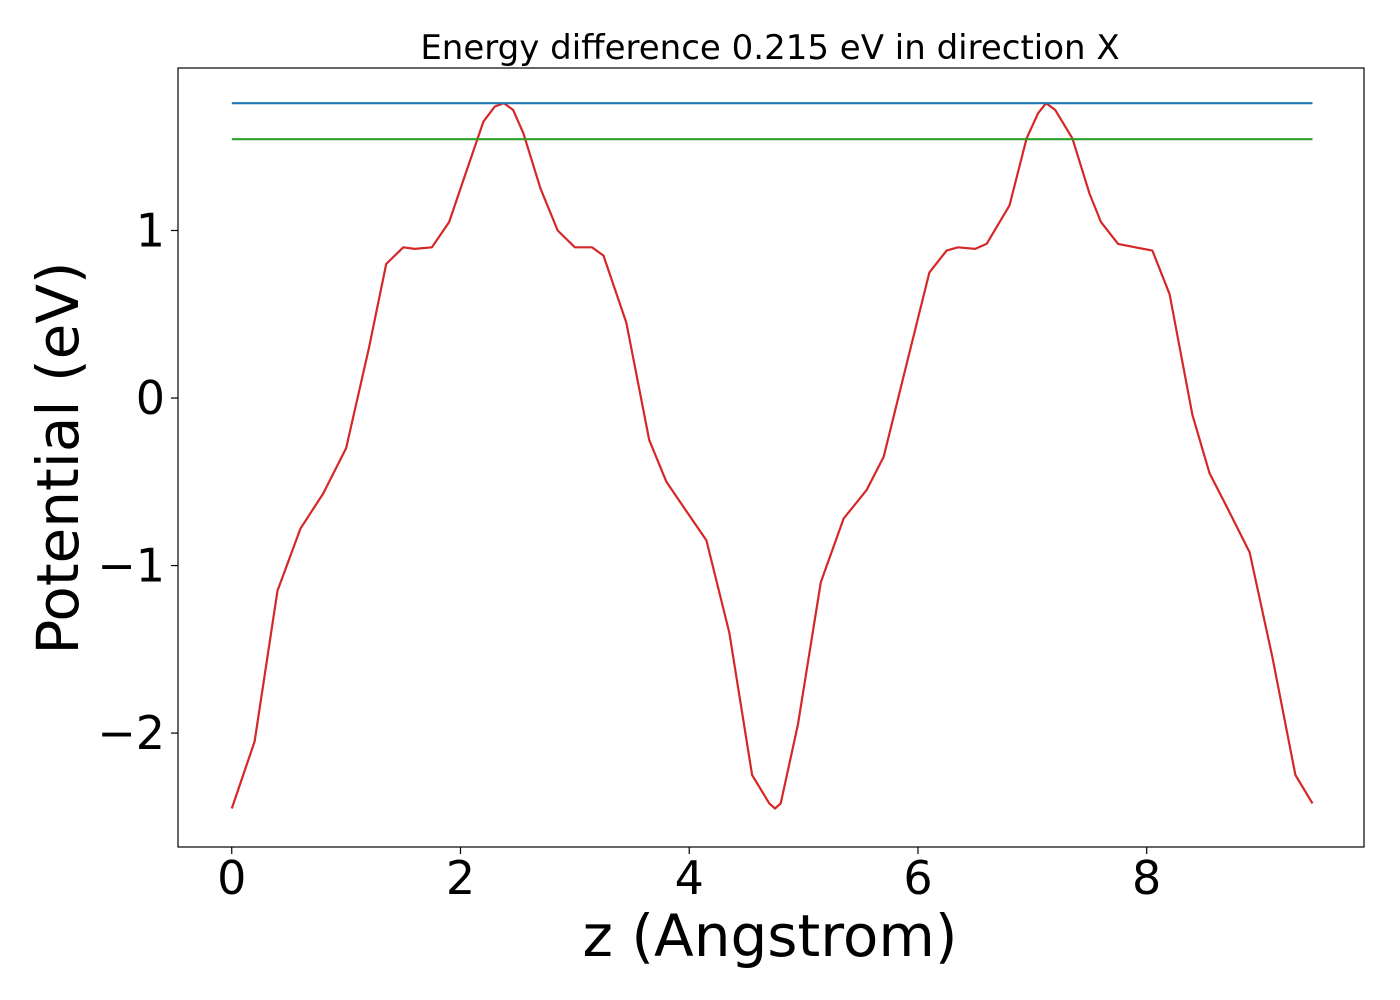  What do you see at coordinates (137, 482) in the screenshot?
I see `y-axis-ticks: −2 −1 0 1` at bounding box center [137, 482].